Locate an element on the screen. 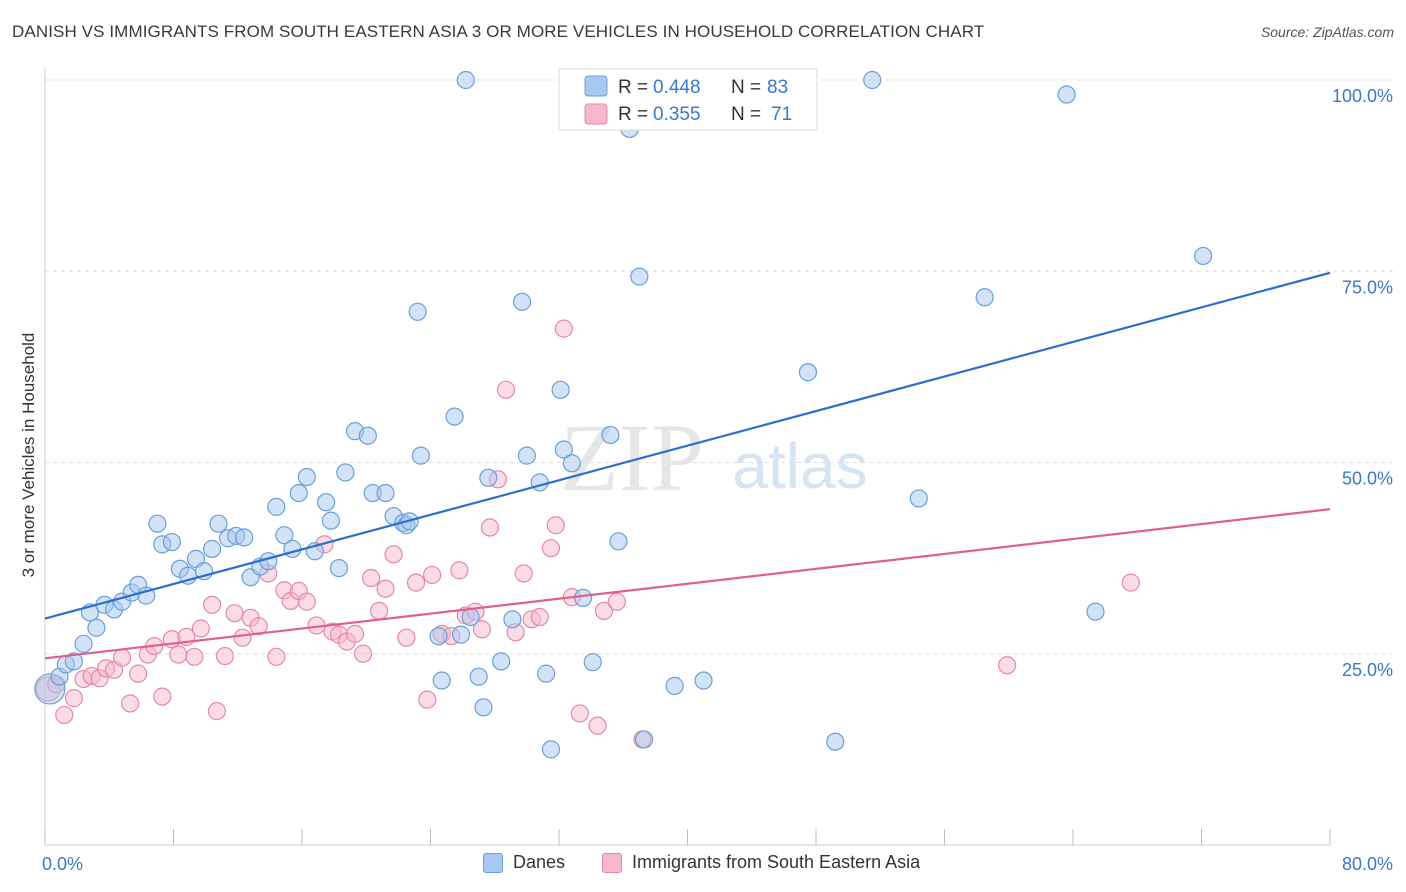  y-tick-label: 25.0% is located at coordinates (1367, 670).